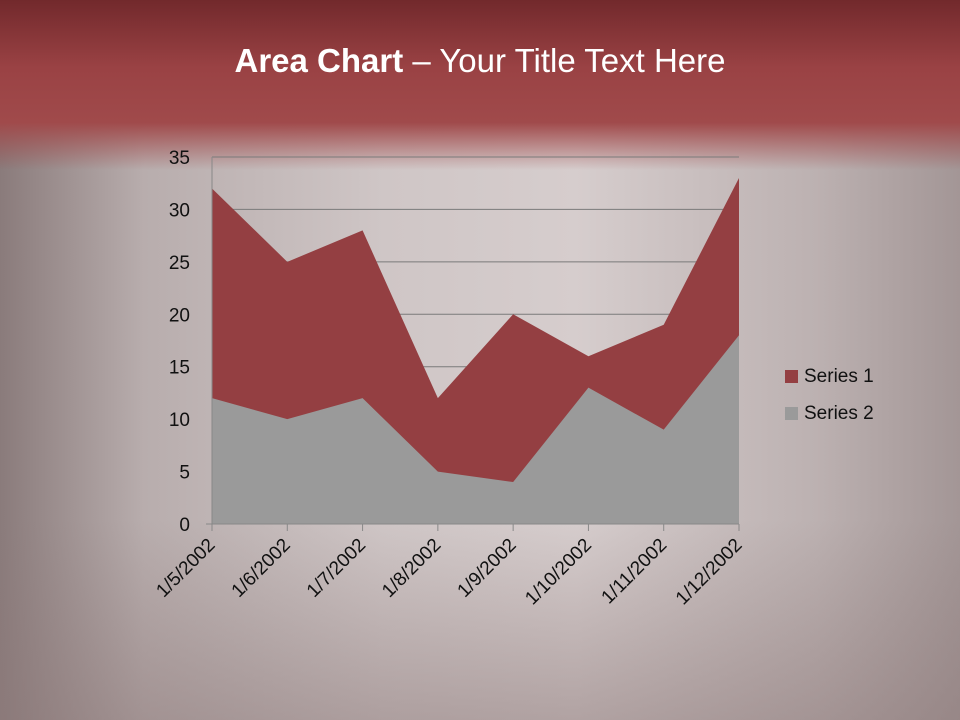 Image resolution: width=960 pixels, height=720 pixels. I want to click on y-tick-label: 10, so click(179, 420).